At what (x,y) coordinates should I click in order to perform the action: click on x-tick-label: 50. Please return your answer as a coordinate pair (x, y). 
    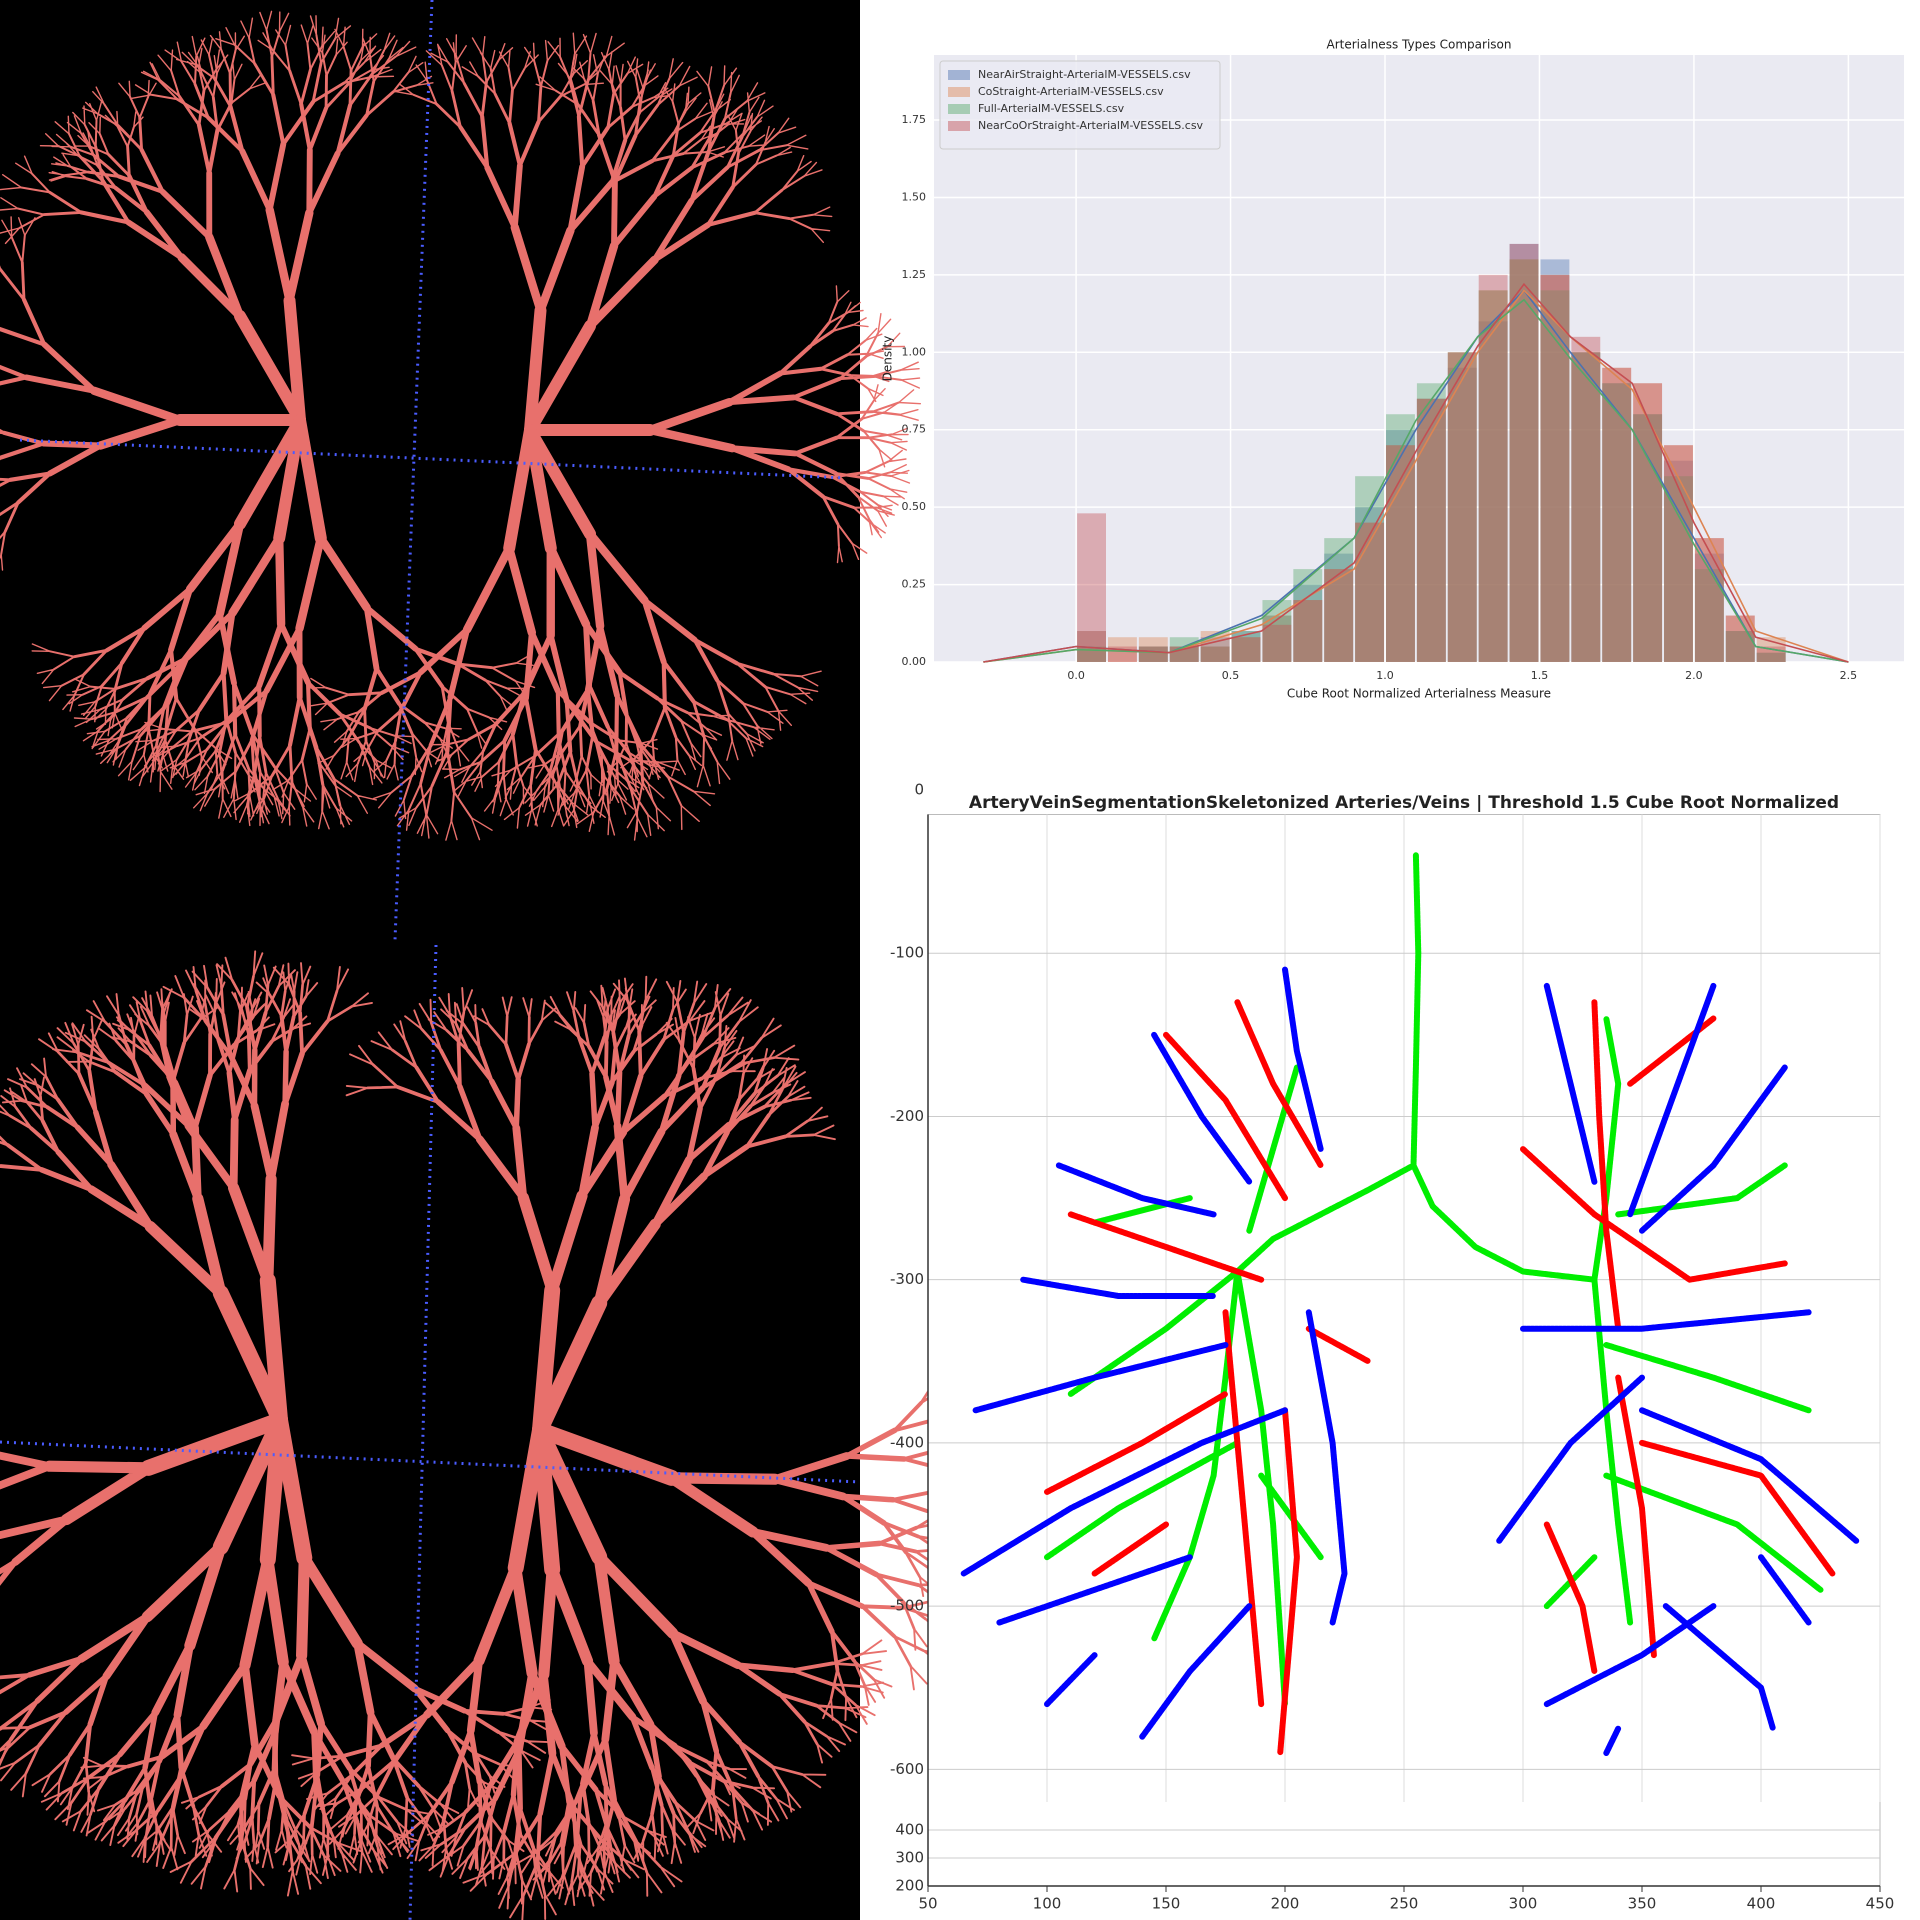
    Looking at the image, I should click on (927, 1904).